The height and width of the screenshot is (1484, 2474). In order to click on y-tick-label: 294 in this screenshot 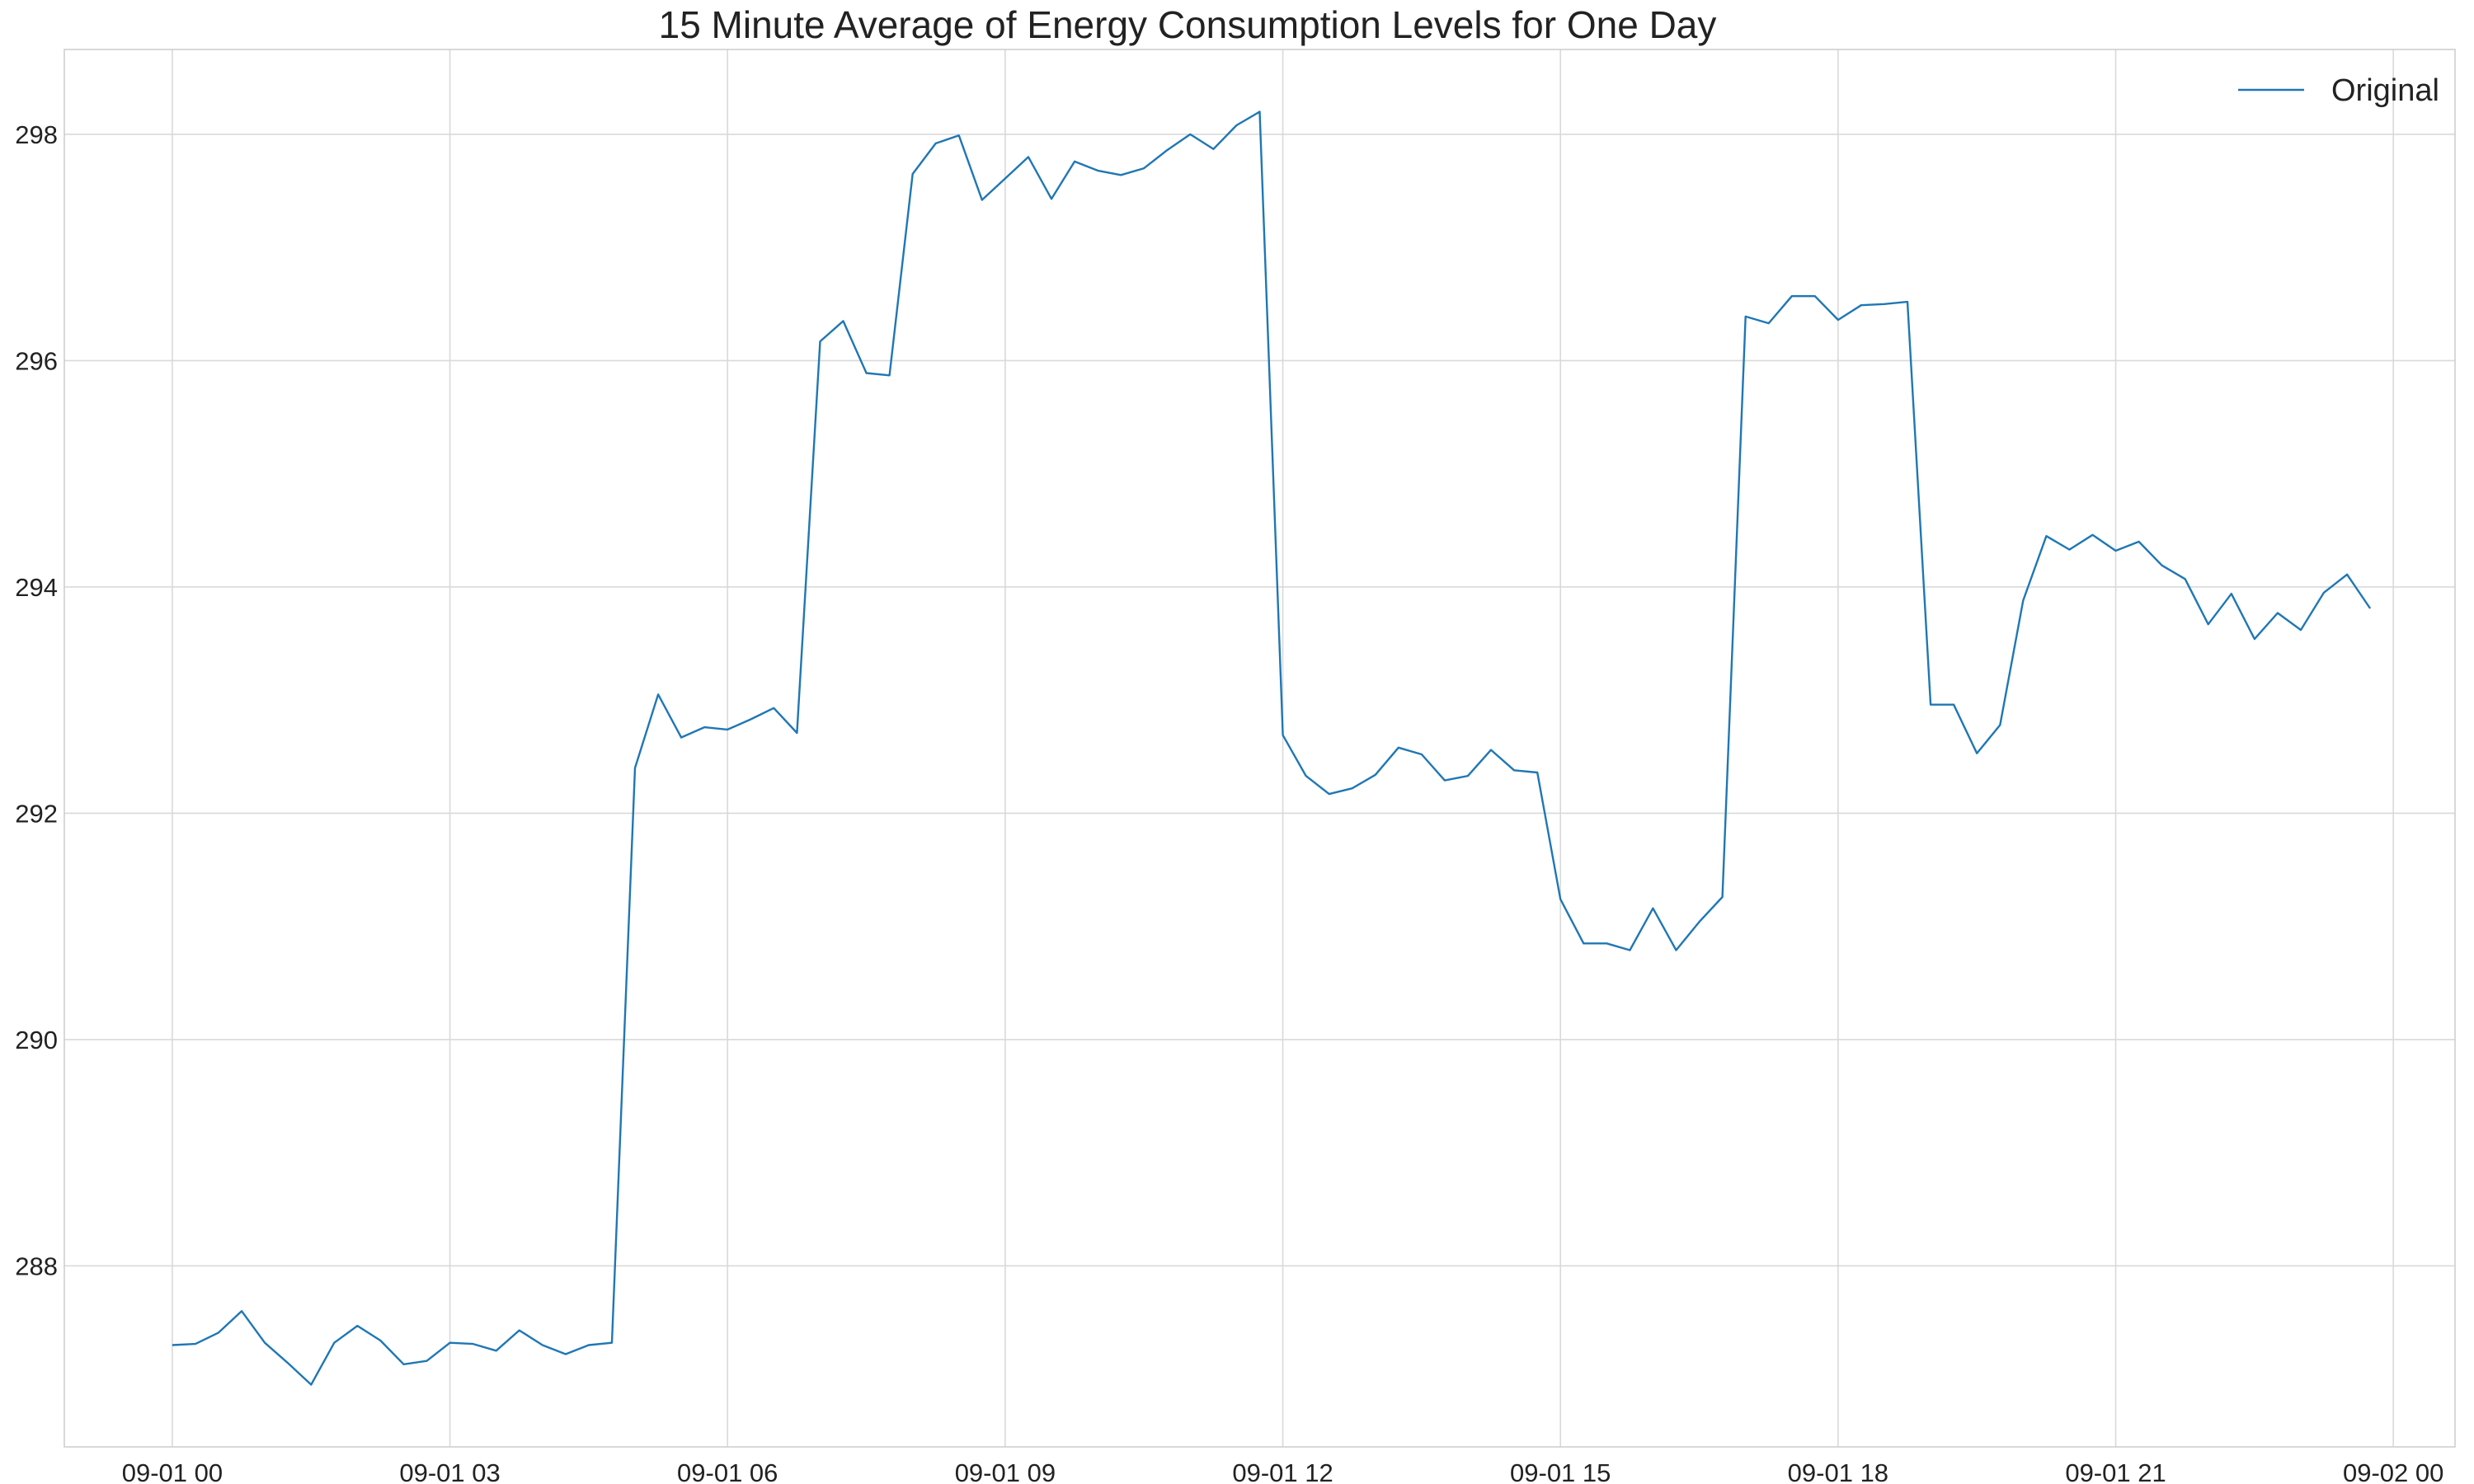, I will do `click(36, 587)`.